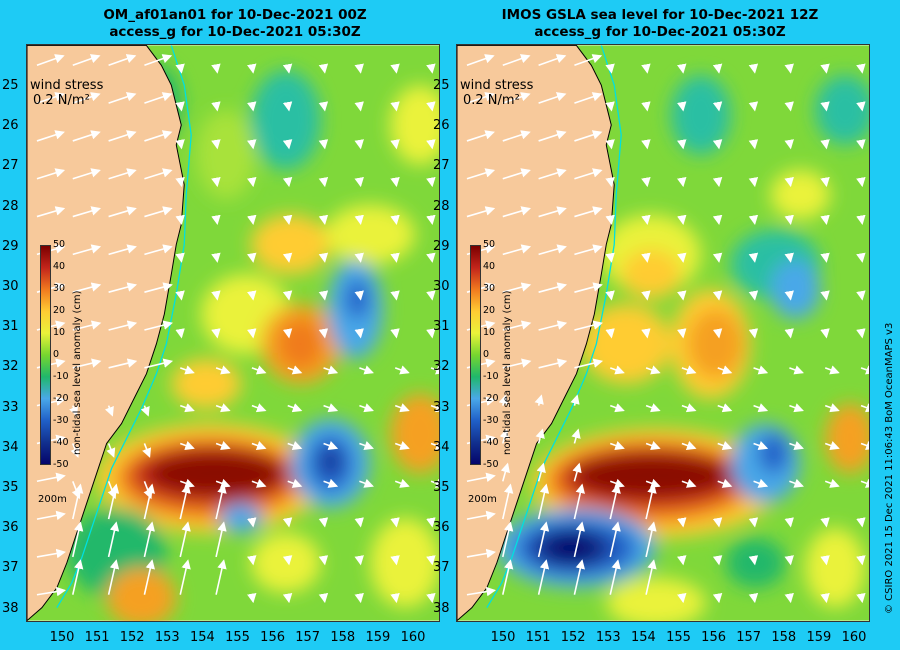 The image size is (900, 650). I want to click on left-colorbar-tick: 30, so click(59, 288).